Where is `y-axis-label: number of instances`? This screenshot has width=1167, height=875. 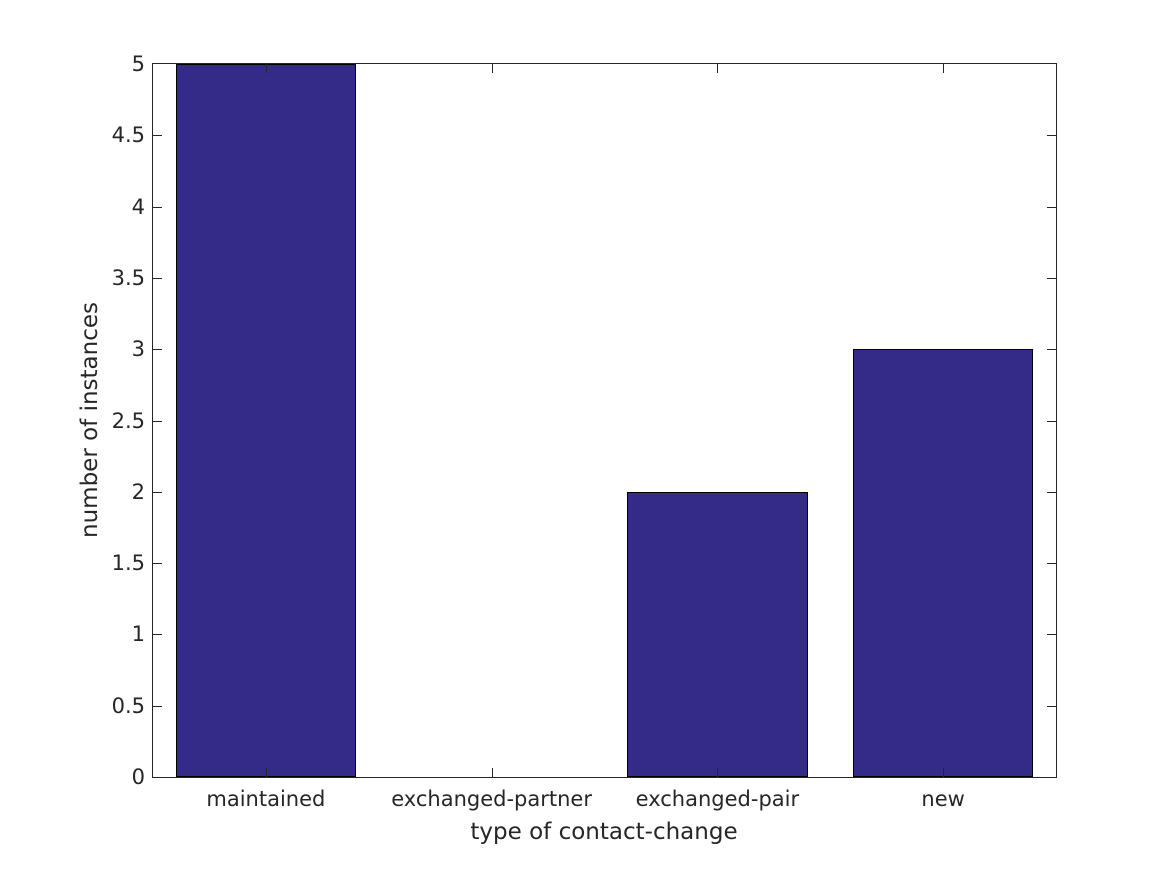 y-axis-label: number of instances is located at coordinates (90, 420).